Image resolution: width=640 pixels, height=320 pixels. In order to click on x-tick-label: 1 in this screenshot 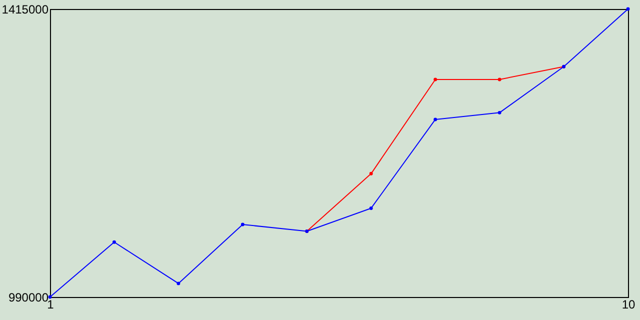, I will do `click(50, 305)`.